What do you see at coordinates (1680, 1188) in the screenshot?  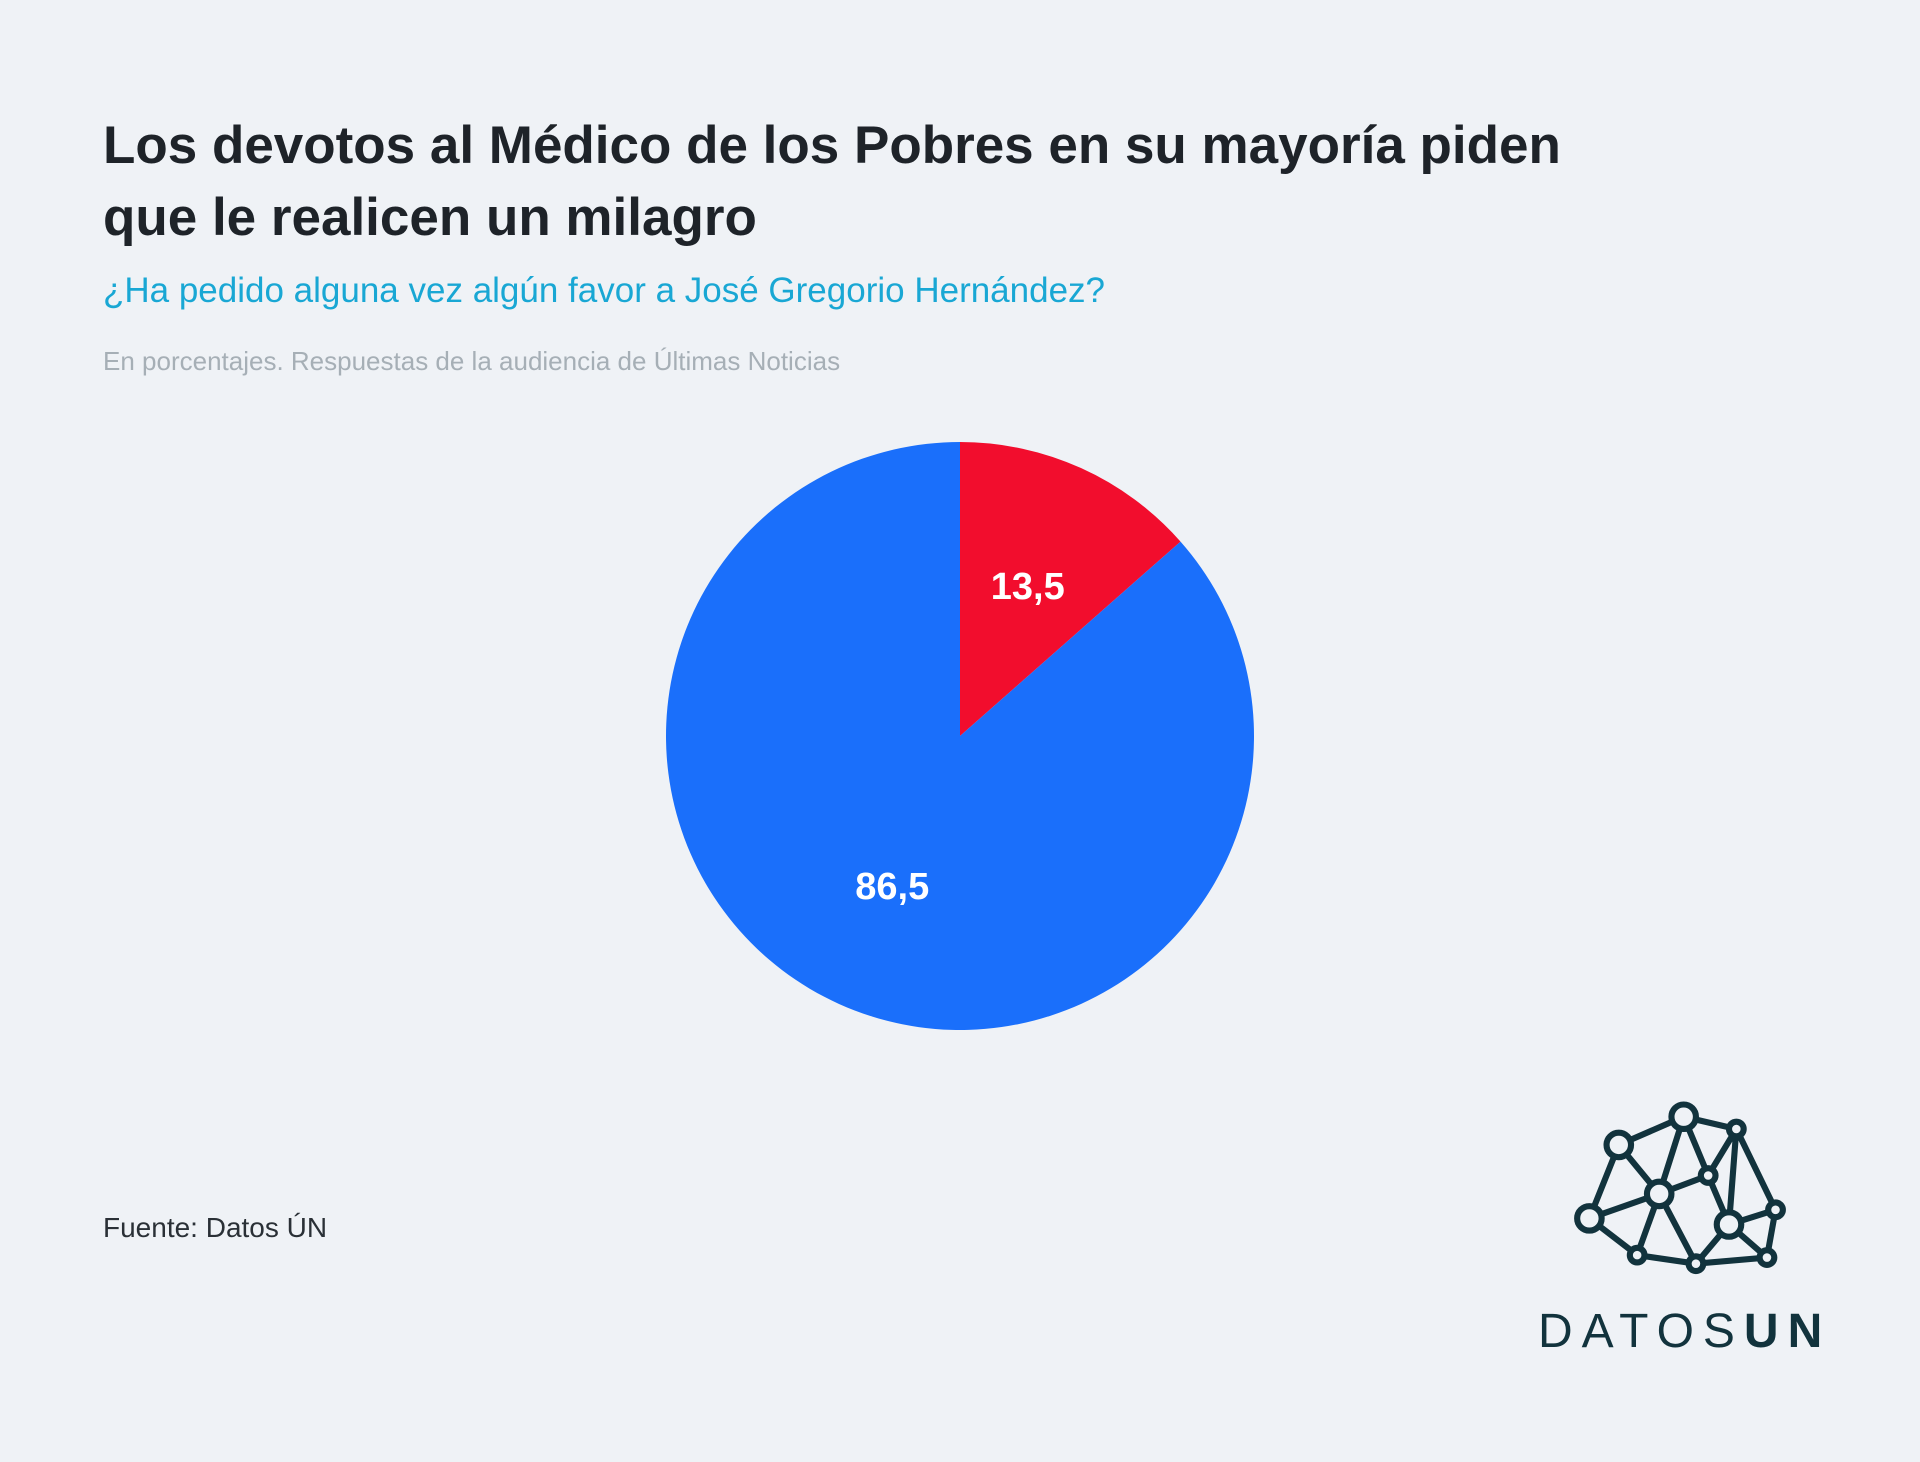 I see `logo-icon` at bounding box center [1680, 1188].